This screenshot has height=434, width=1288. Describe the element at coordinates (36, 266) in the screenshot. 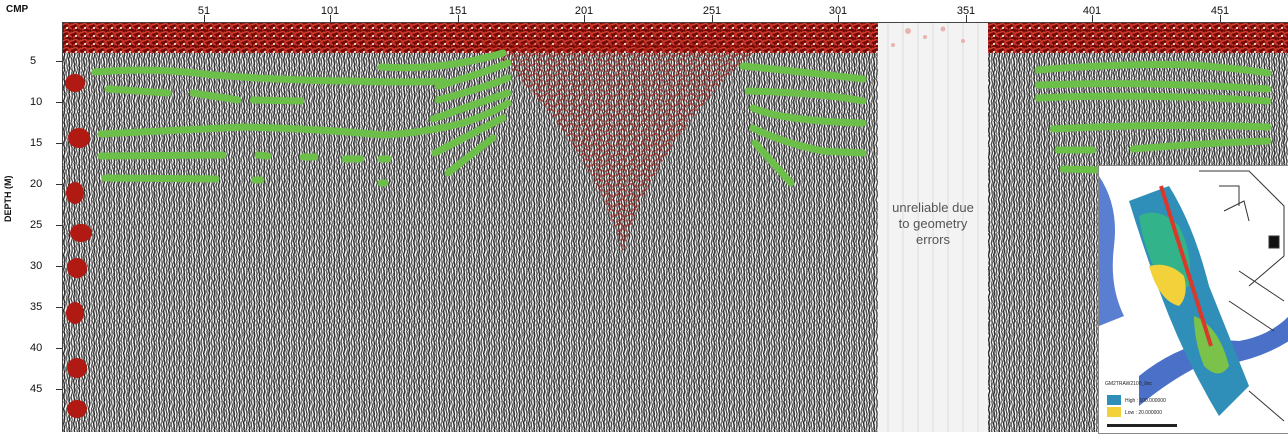

I see `depth-tick-label: 30` at that location.